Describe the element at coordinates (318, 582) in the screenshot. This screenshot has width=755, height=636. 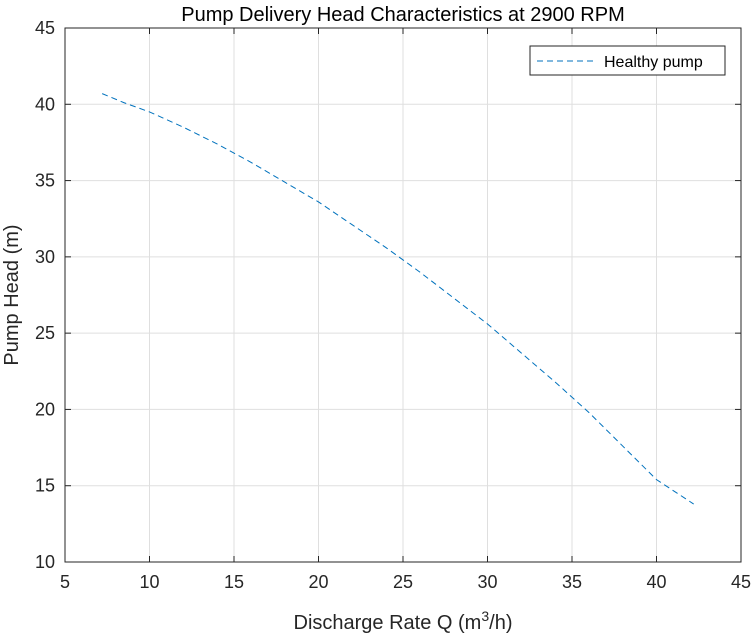
I see `x-tick-label: 20` at that location.